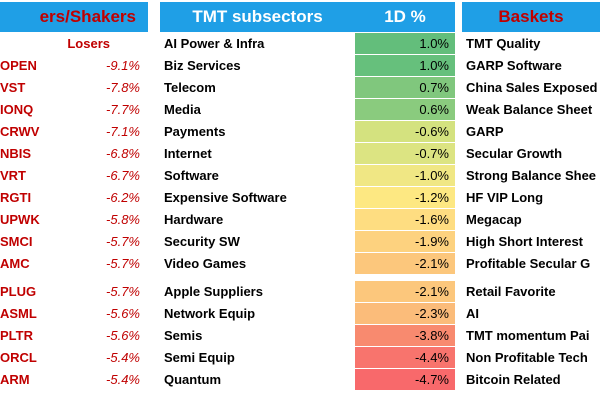 The width and height of the screenshot is (600, 400). I want to click on subsector-name: Network Equip, so click(210, 313).